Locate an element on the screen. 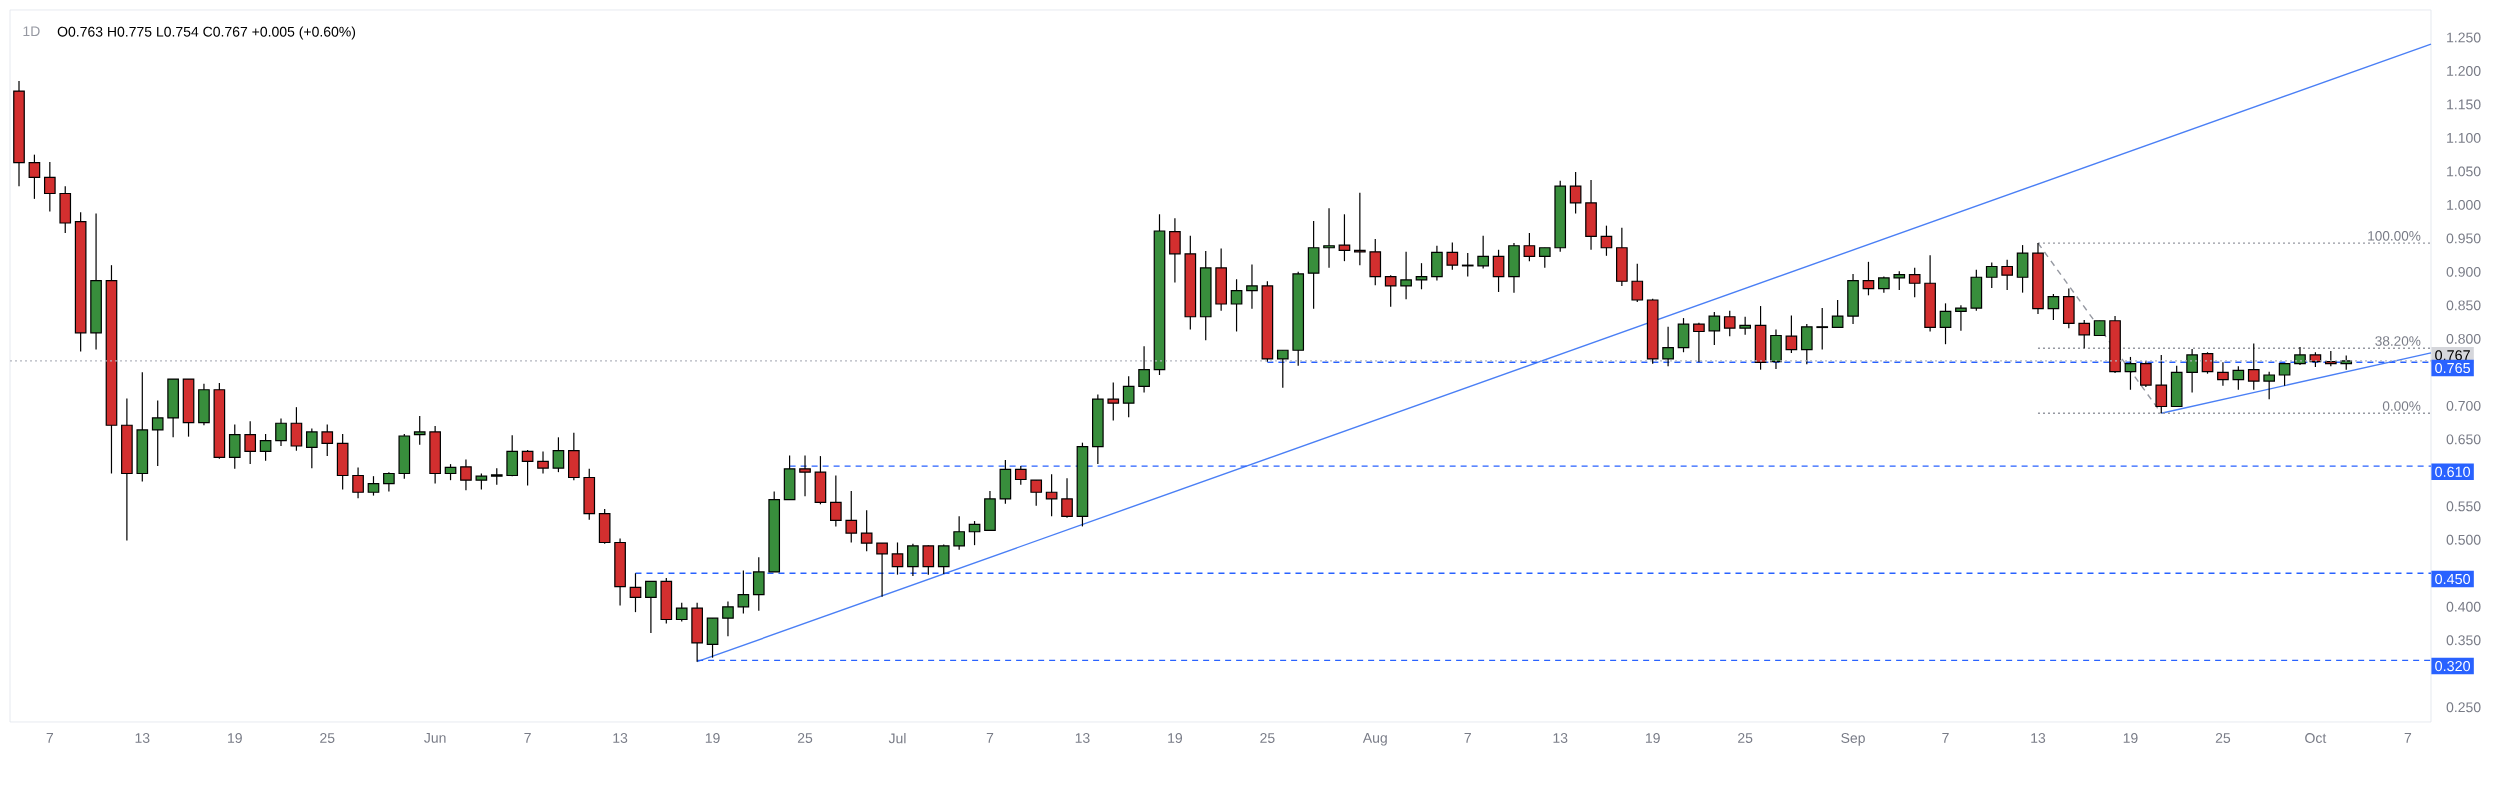  annotation: 0.610 is located at coordinates (2453, 471).